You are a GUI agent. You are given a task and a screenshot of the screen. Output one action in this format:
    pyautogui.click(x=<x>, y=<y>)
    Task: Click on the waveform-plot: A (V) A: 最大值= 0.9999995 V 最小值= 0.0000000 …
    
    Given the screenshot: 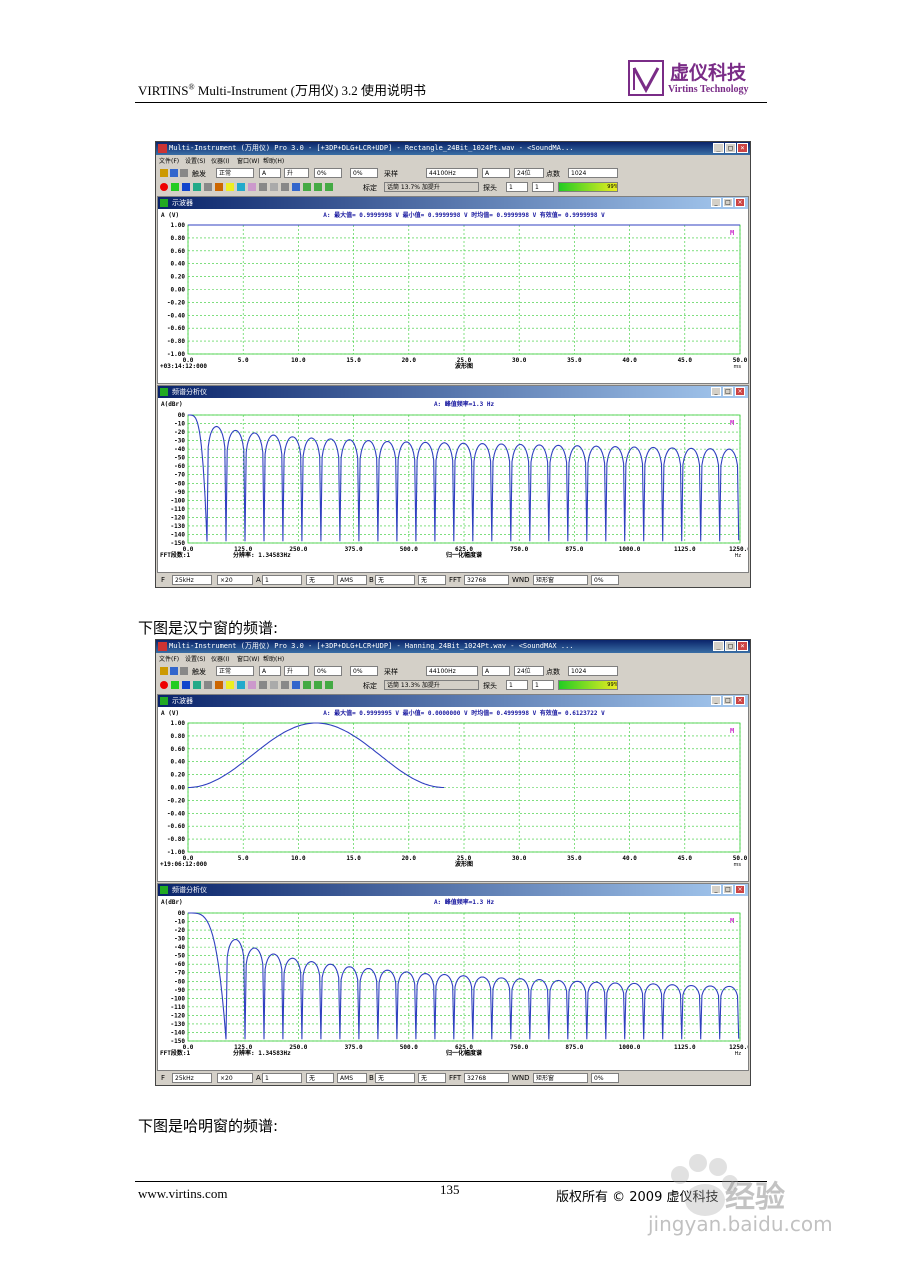 What is the action you would take?
    pyautogui.click(x=453, y=794)
    